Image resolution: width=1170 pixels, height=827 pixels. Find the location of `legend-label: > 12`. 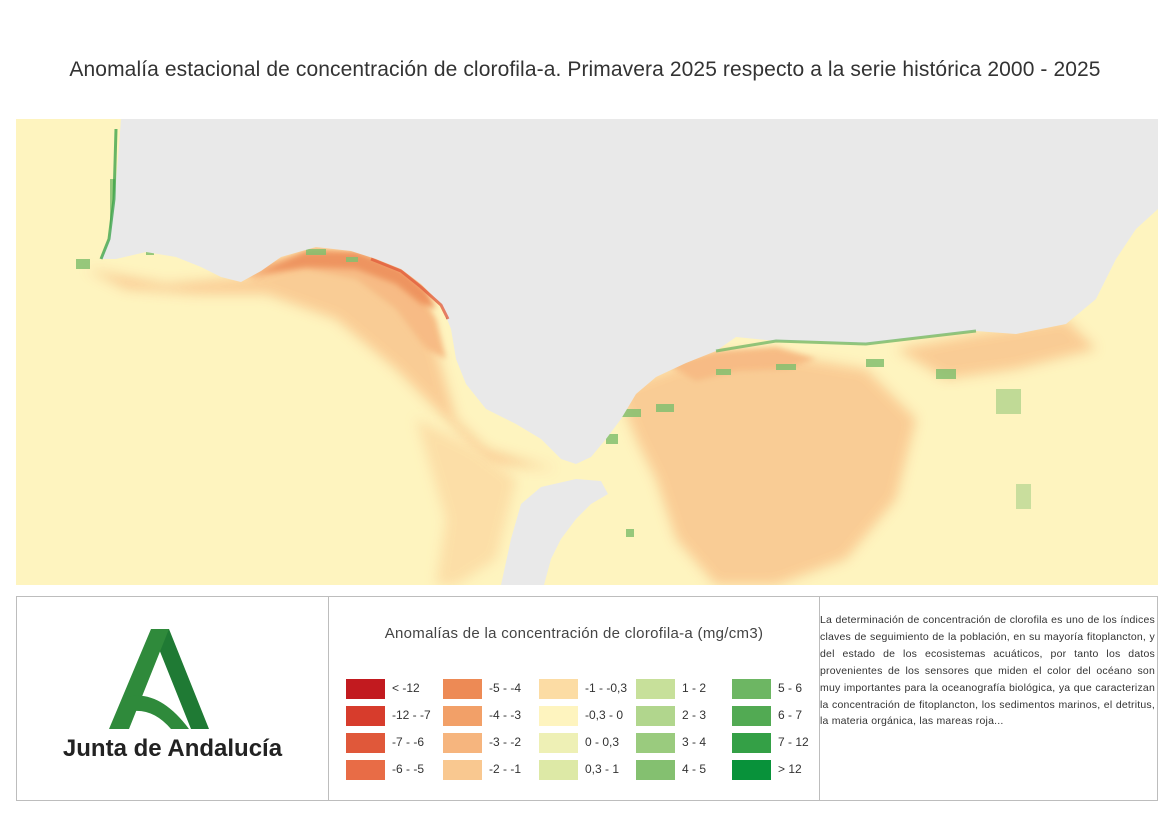

legend-label: > 12 is located at coordinates (790, 769).